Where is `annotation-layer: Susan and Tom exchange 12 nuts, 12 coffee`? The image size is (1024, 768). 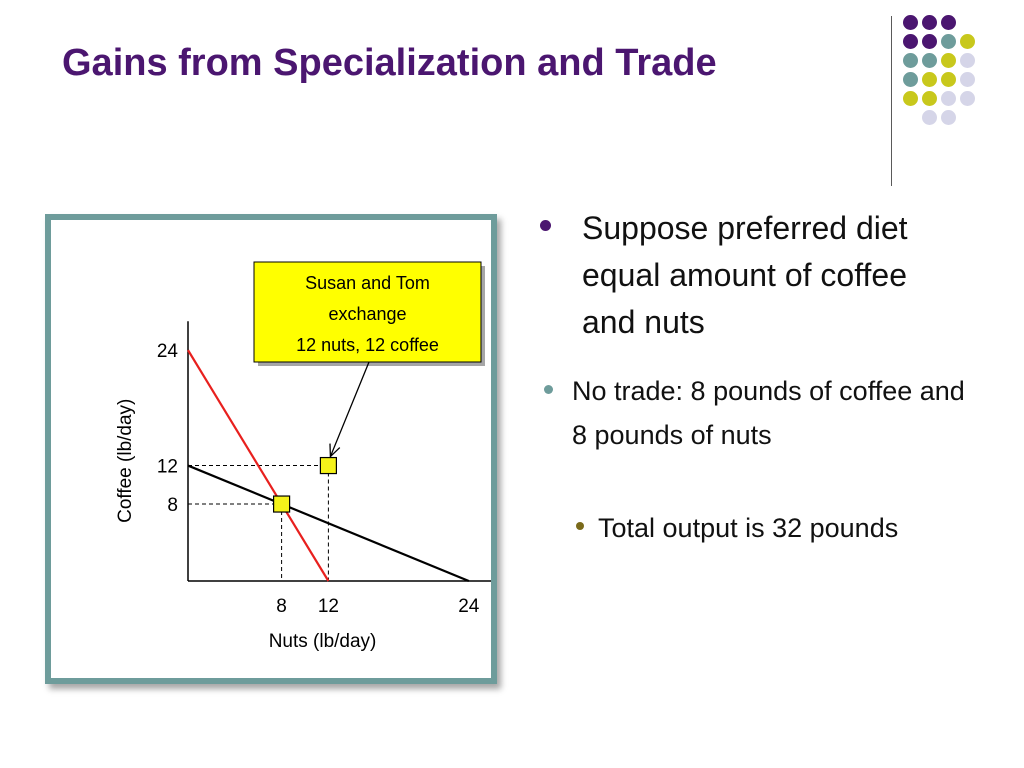 annotation-layer: Susan and Tom exchange 12 nuts, 12 coffee is located at coordinates (369, 360).